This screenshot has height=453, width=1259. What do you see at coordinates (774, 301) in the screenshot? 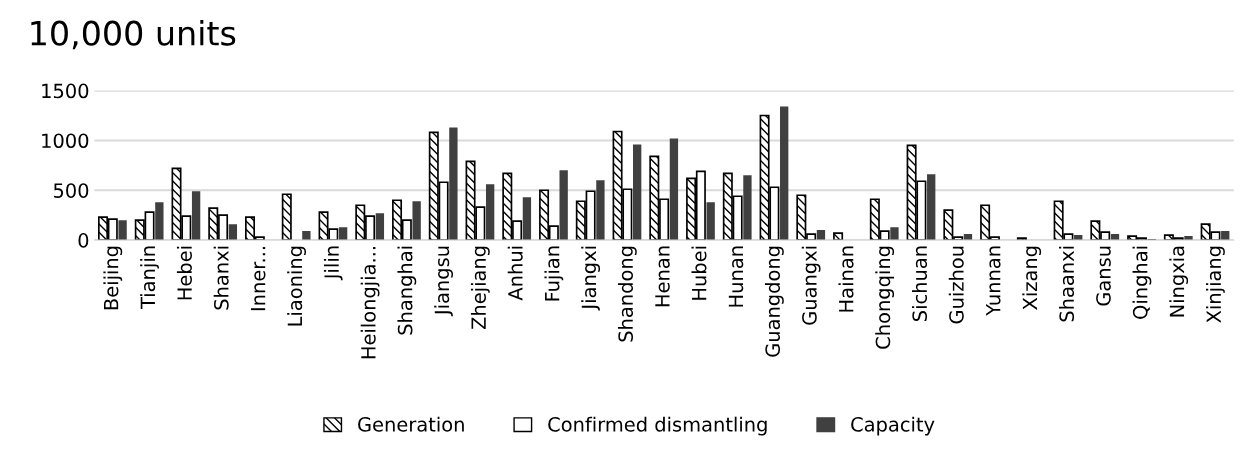
I see `x-tick-label: Guangdong` at bounding box center [774, 301].